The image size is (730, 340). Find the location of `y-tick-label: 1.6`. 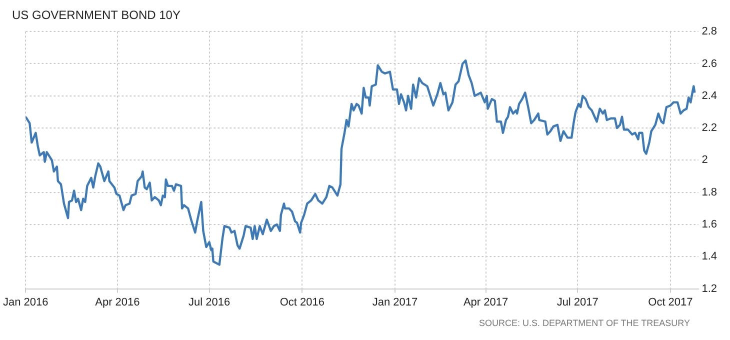

y-tick-label: 1.6 is located at coordinates (710, 224).